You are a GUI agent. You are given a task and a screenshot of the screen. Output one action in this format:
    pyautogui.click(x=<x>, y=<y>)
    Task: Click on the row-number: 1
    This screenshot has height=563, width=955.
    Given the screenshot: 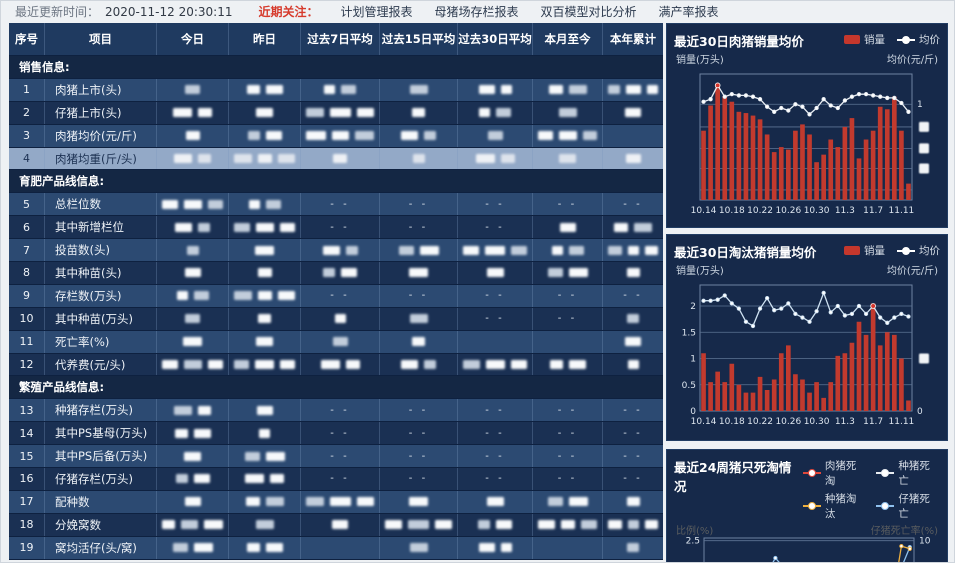 What is the action you would take?
    pyautogui.click(x=27, y=89)
    